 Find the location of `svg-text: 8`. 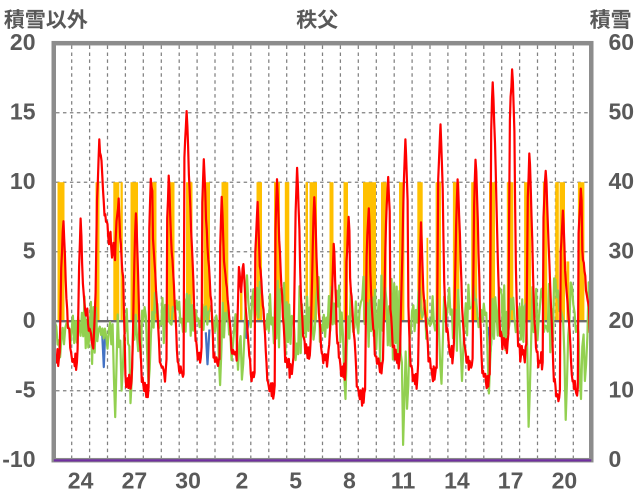

svg-text: 8 is located at coordinates (349, 481).